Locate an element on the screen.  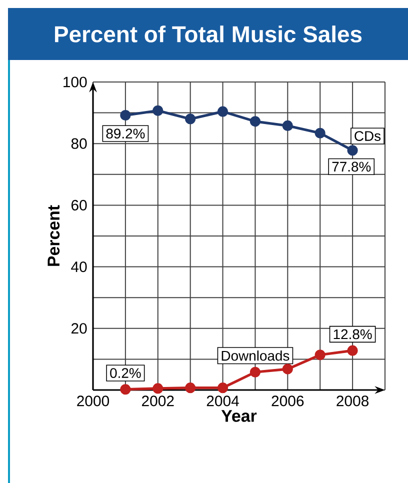
y-axis-title: Percent is located at coordinates (54, 235).